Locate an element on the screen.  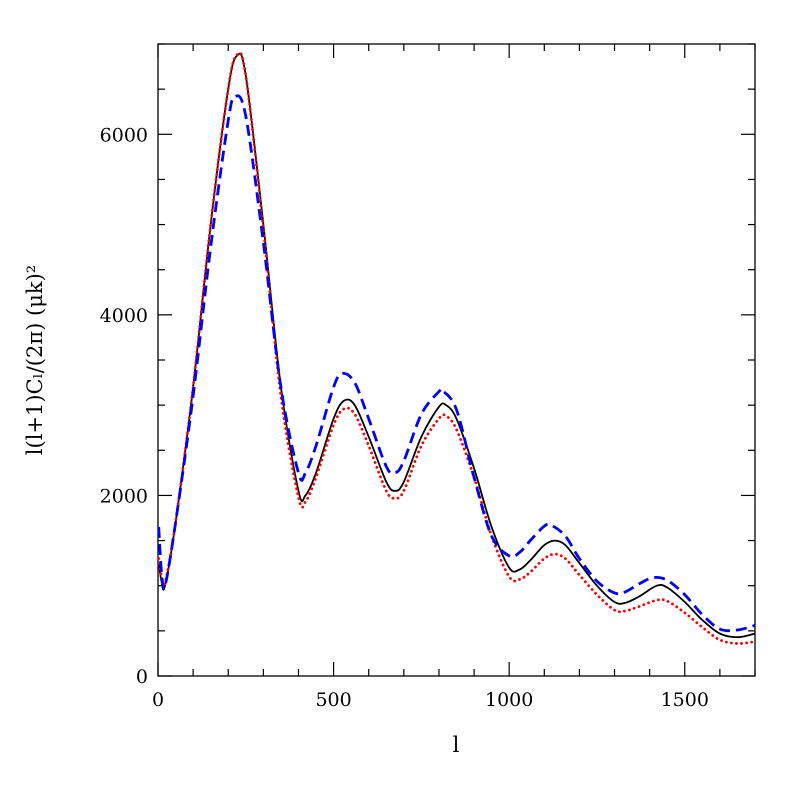
y-tick-label: 0 is located at coordinates (142, 677).